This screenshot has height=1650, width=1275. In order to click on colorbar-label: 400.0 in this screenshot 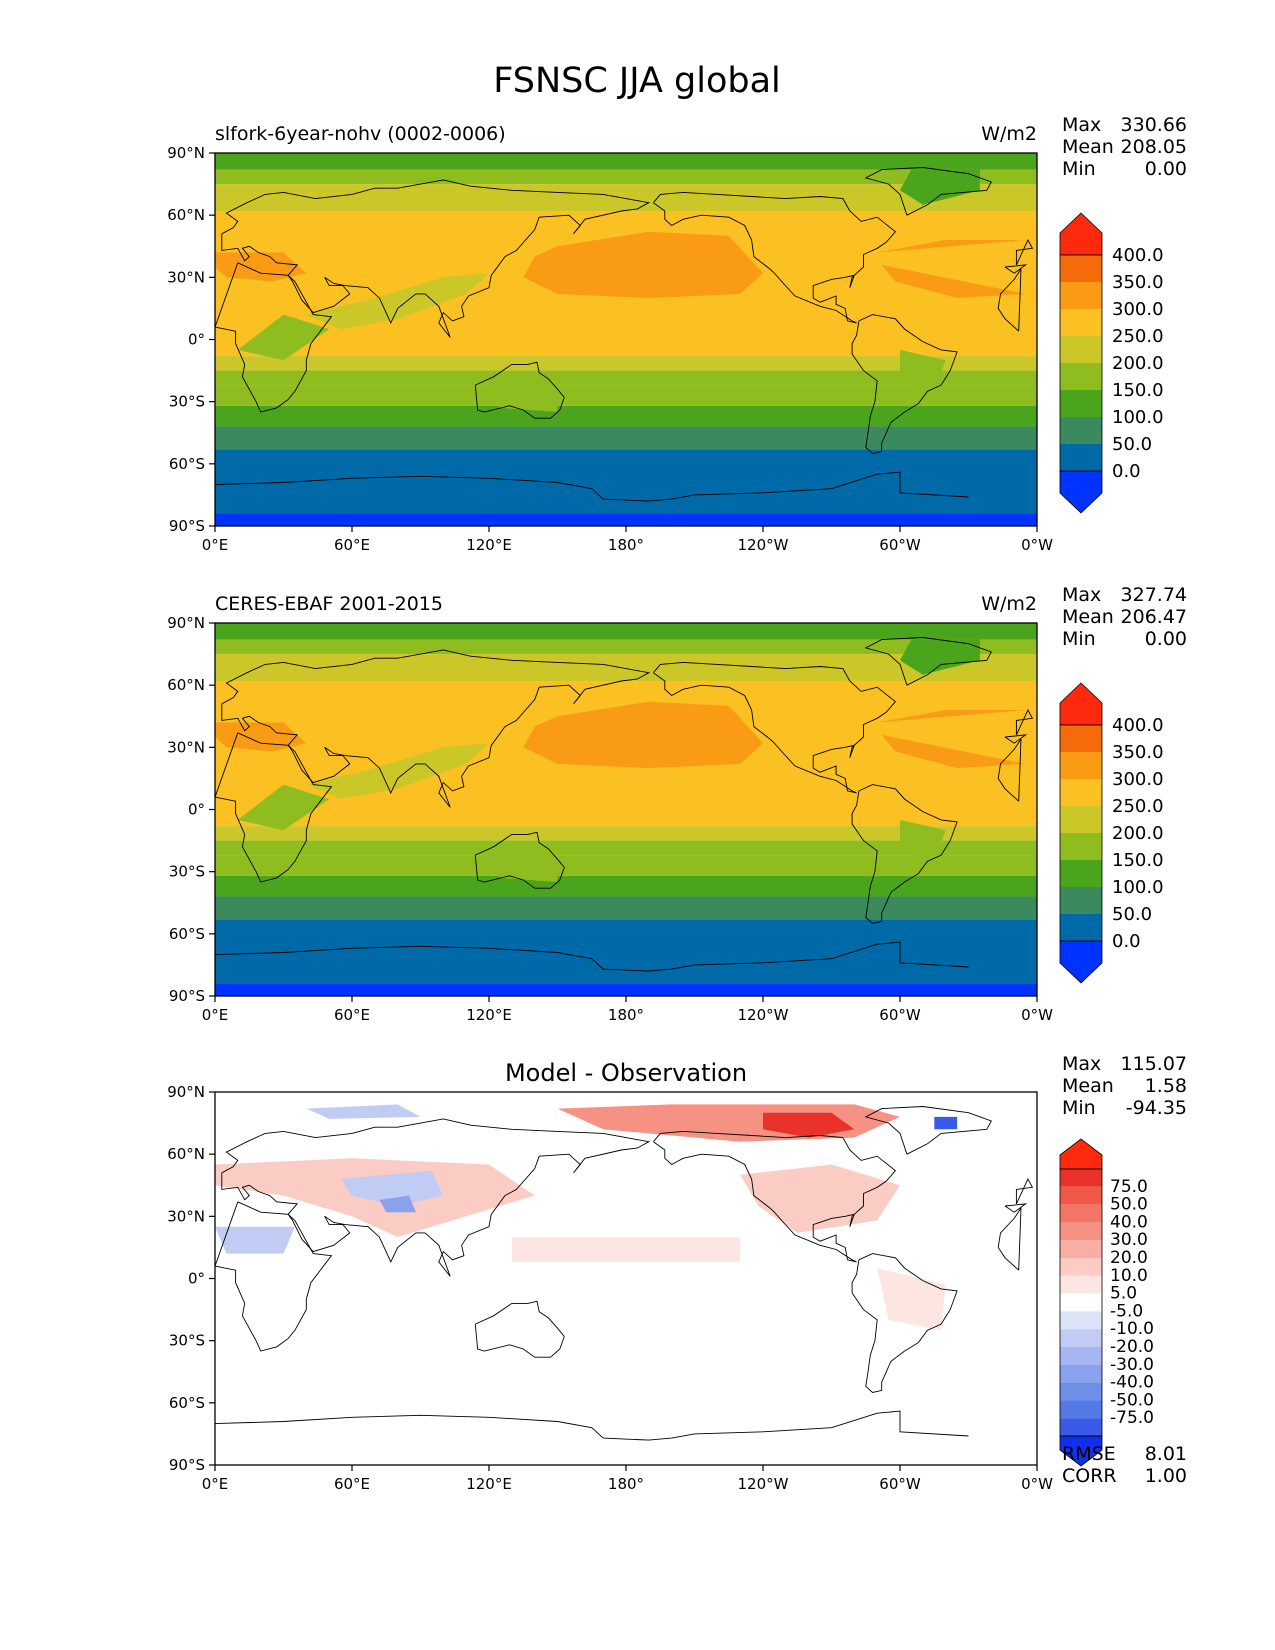, I will do `click(1138, 725)`.